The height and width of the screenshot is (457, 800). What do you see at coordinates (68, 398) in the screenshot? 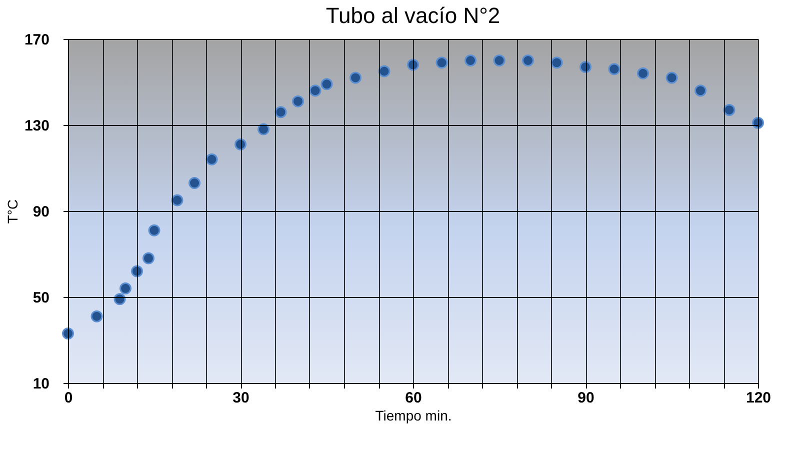
I see `x-tick-label: 0` at bounding box center [68, 398].